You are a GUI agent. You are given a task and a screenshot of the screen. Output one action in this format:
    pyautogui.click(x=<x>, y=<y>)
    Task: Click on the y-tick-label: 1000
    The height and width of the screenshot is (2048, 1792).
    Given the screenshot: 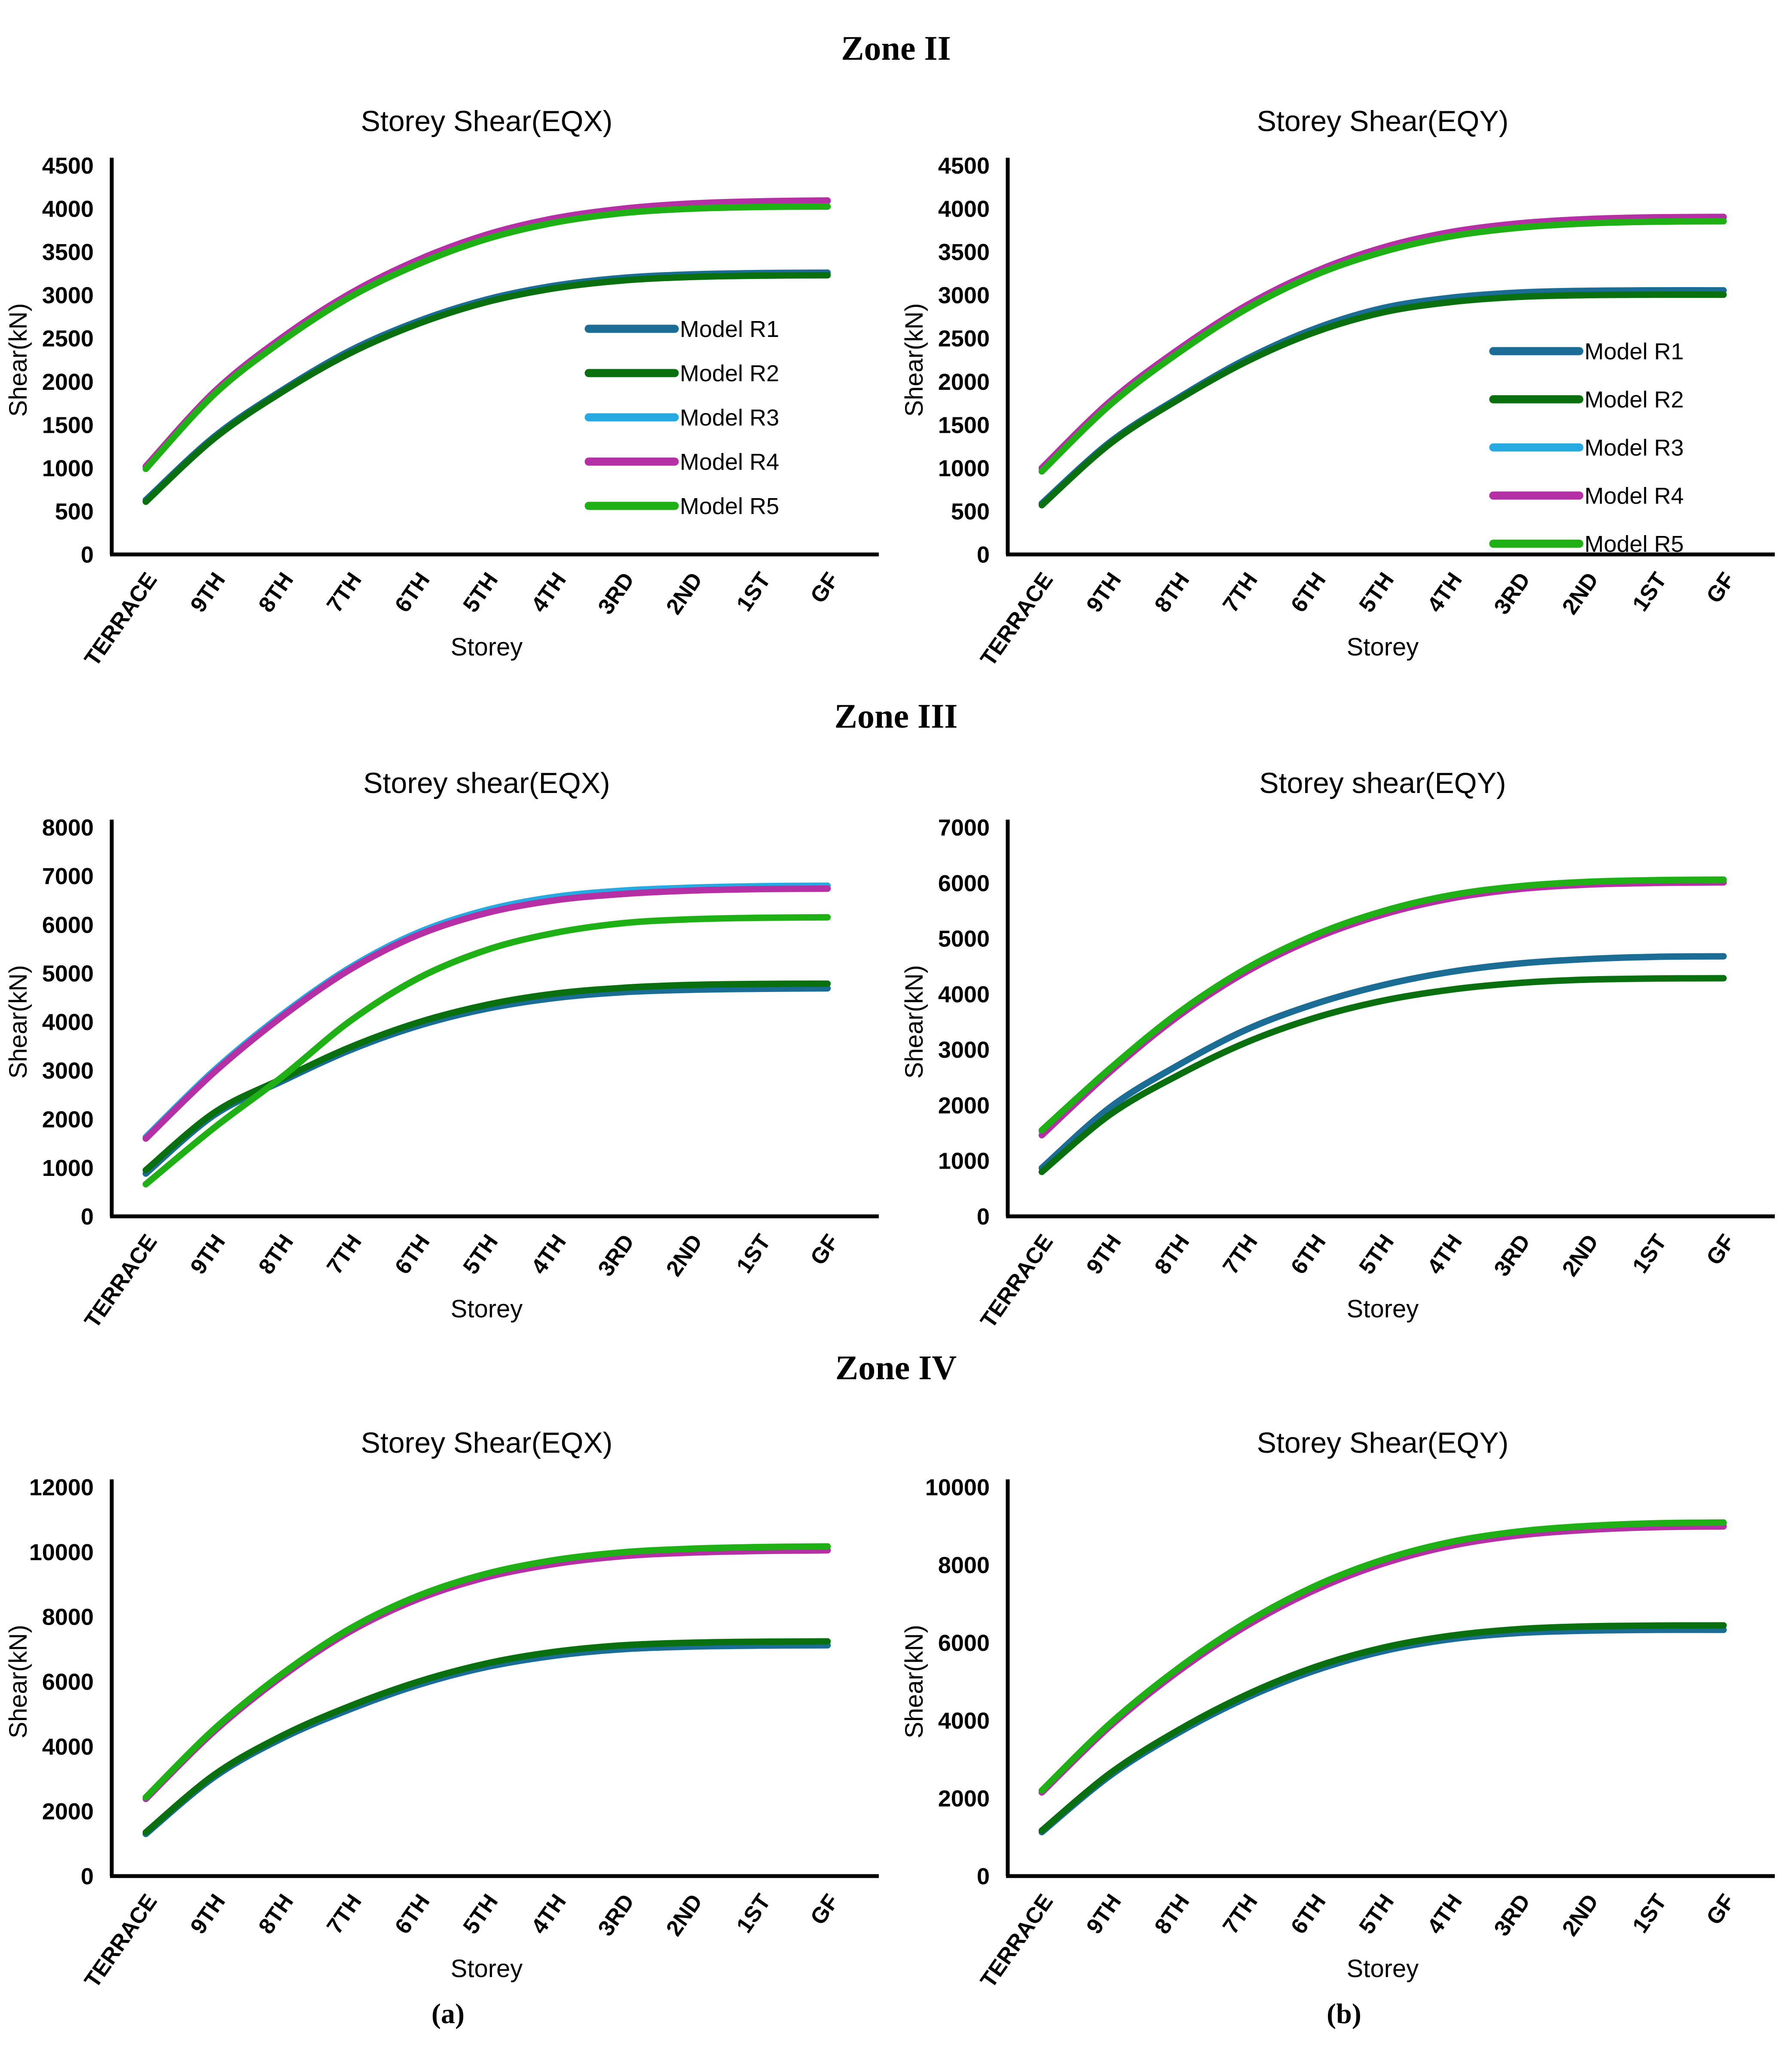 What is the action you would take?
    pyautogui.click(x=964, y=468)
    